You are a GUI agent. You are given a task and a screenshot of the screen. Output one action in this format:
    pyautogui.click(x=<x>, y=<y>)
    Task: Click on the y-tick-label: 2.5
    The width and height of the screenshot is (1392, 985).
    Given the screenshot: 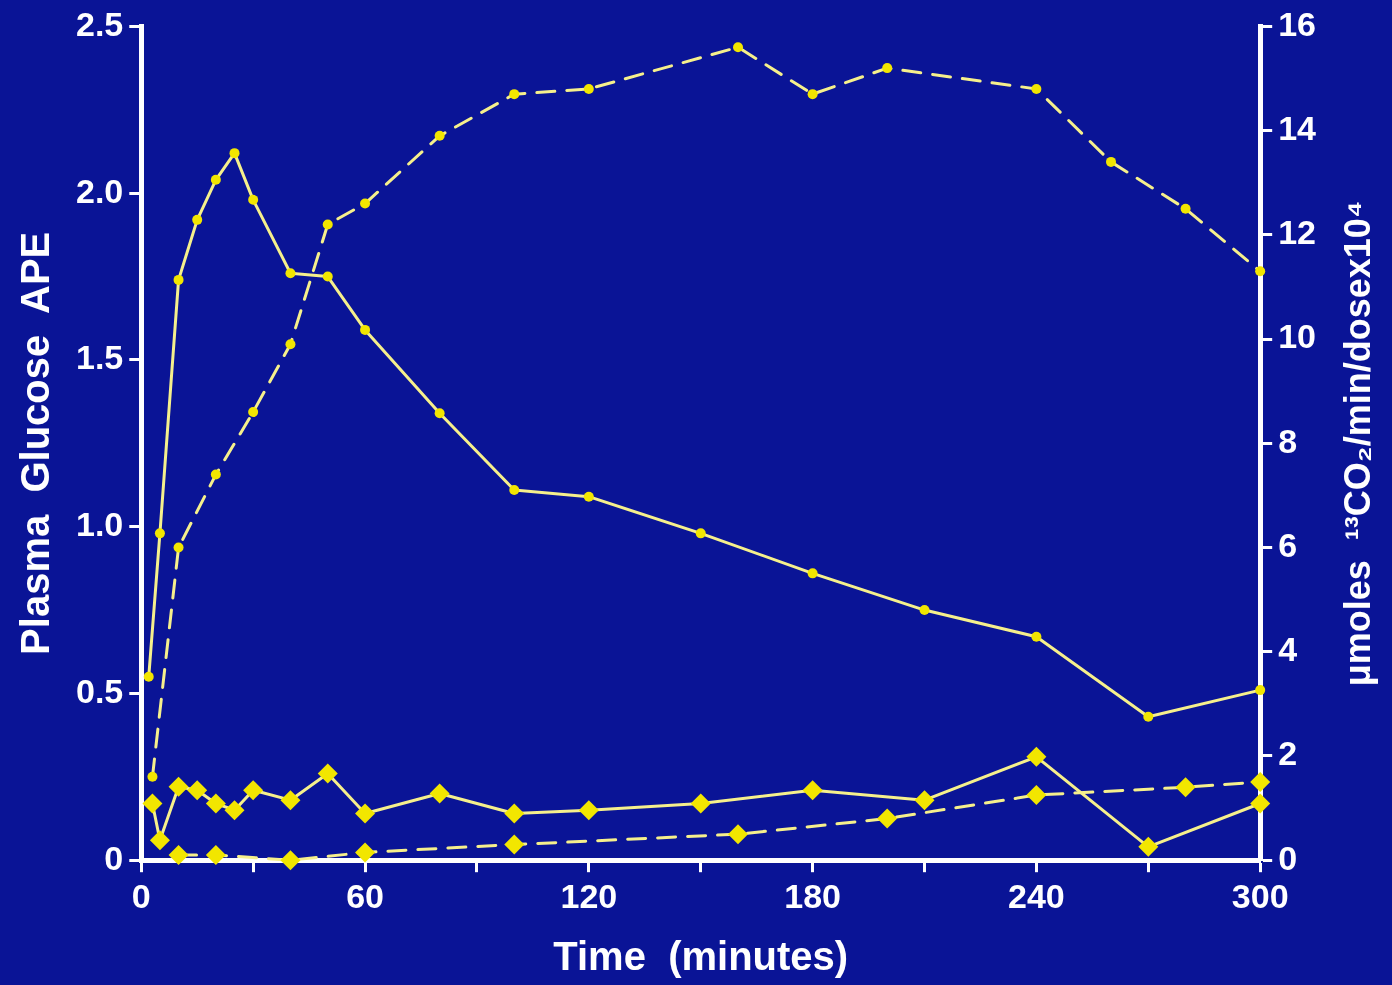 What is the action you would take?
    pyautogui.click(x=100, y=23)
    